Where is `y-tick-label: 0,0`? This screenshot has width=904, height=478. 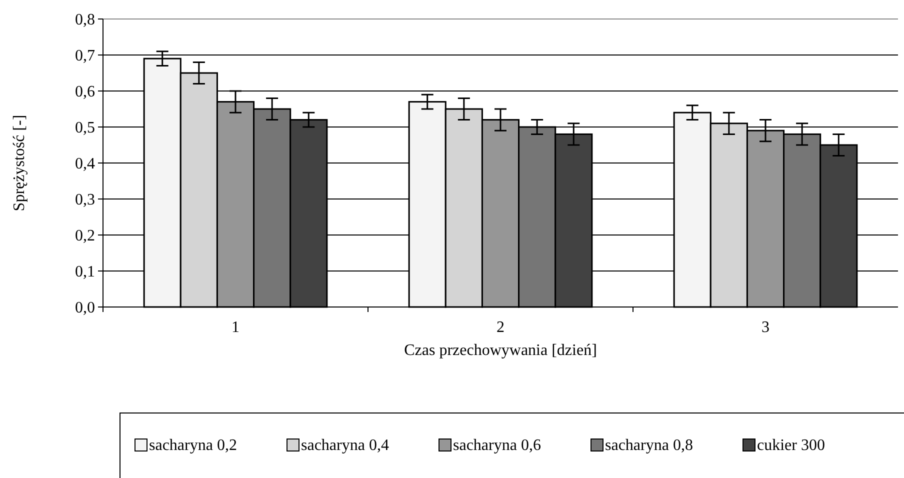 y-tick-label: 0,0 is located at coordinates (85, 308).